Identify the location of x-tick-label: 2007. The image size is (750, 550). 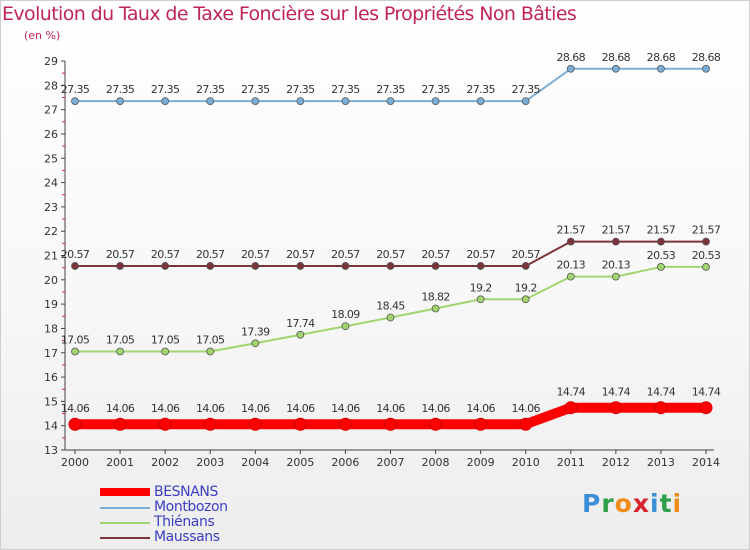
(391, 462).